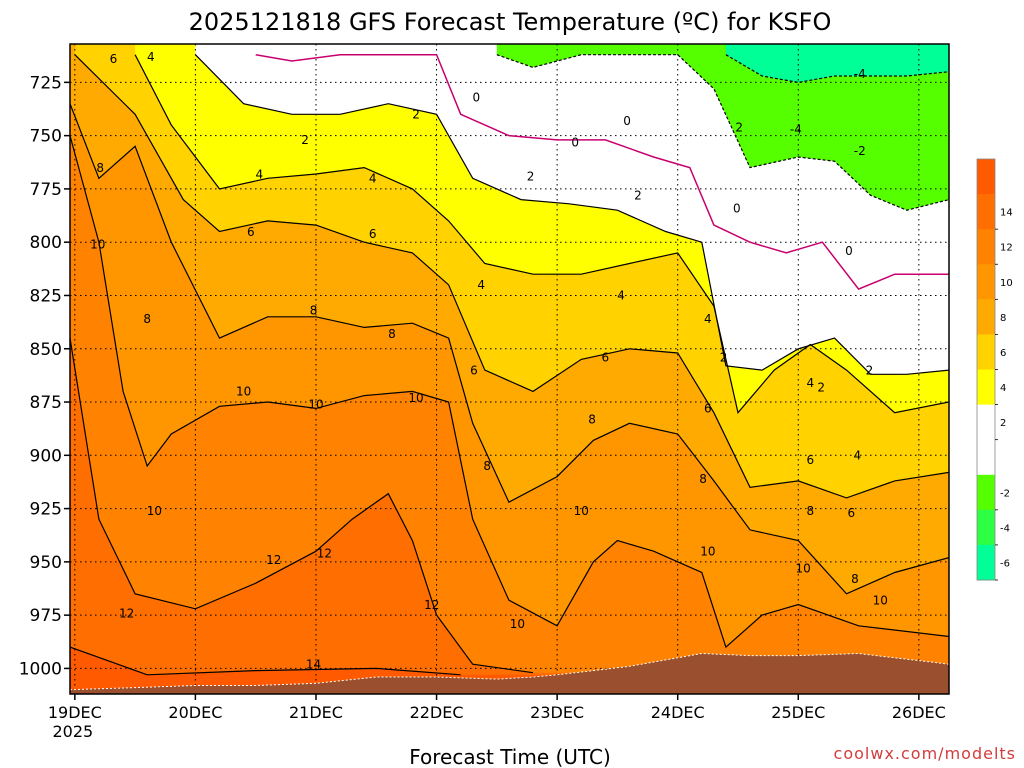 The width and height of the screenshot is (1024, 768). I want to click on contour-label: 14, so click(313, 664).